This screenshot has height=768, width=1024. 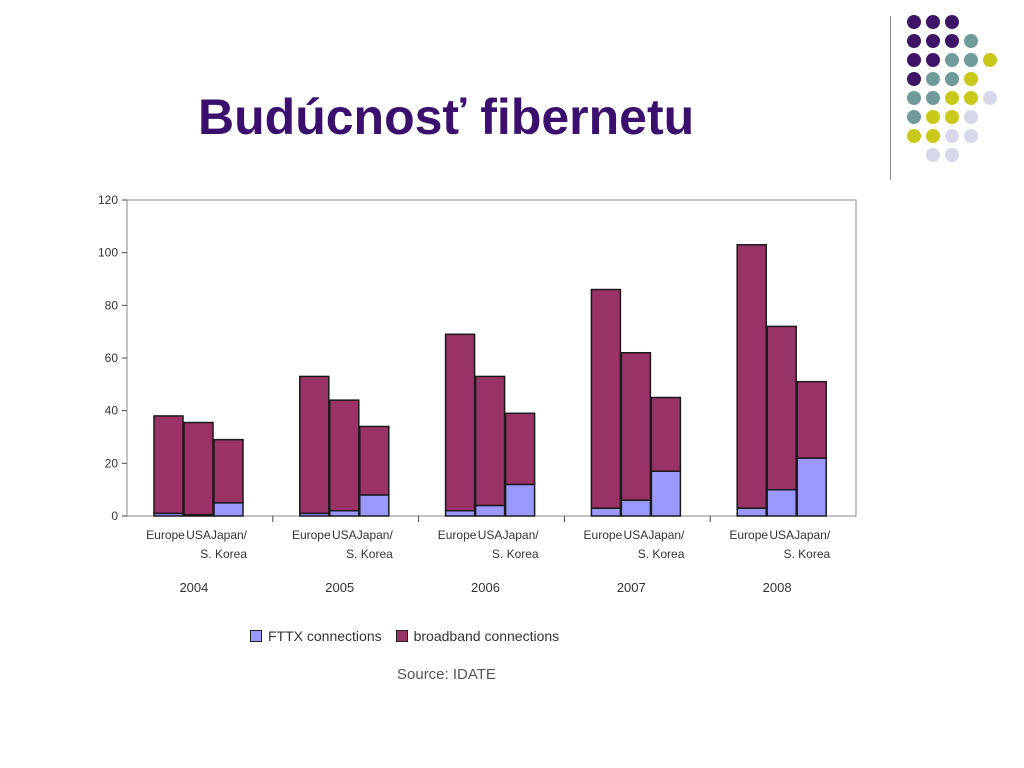 What do you see at coordinates (631, 587) in the screenshot?
I see `x-group-label: 2007` at bounding box center [631, 587].